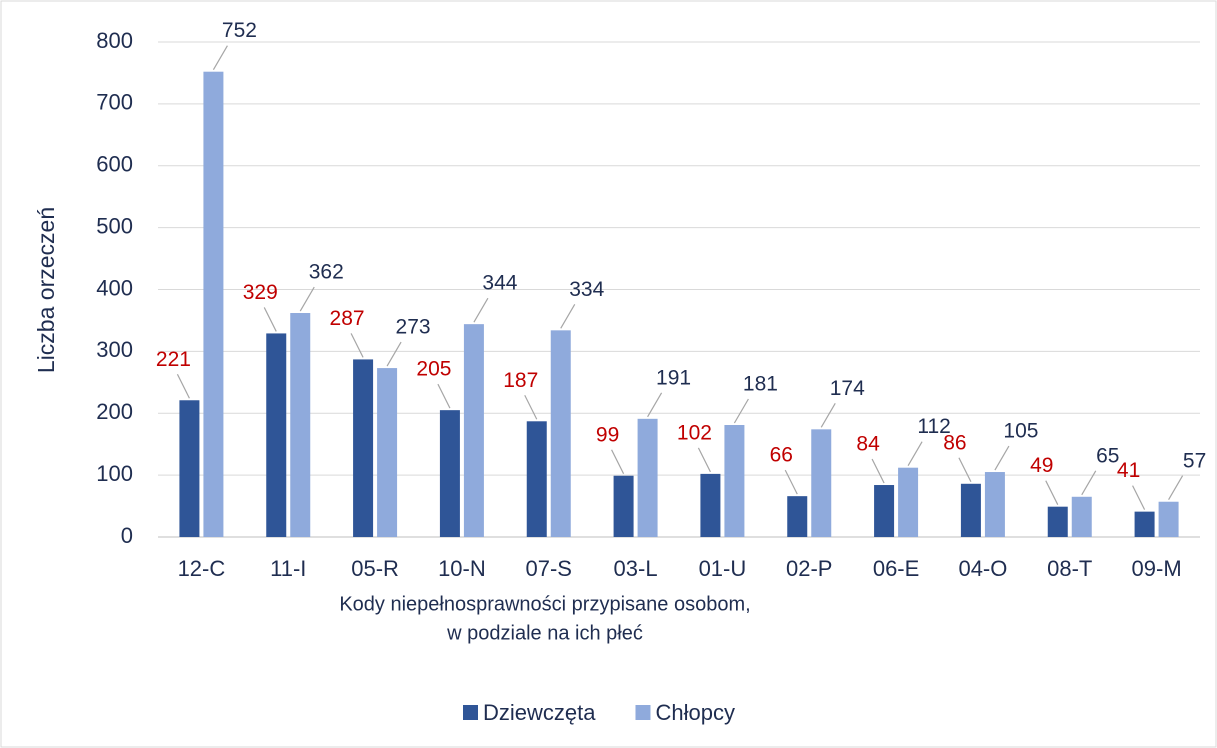 This screenshot has height=748, width=1217. What do you see at coordinates (202, 568) in the screenshot?
I see `x-tick-label: 12-C` at bounding box center [202, 568].